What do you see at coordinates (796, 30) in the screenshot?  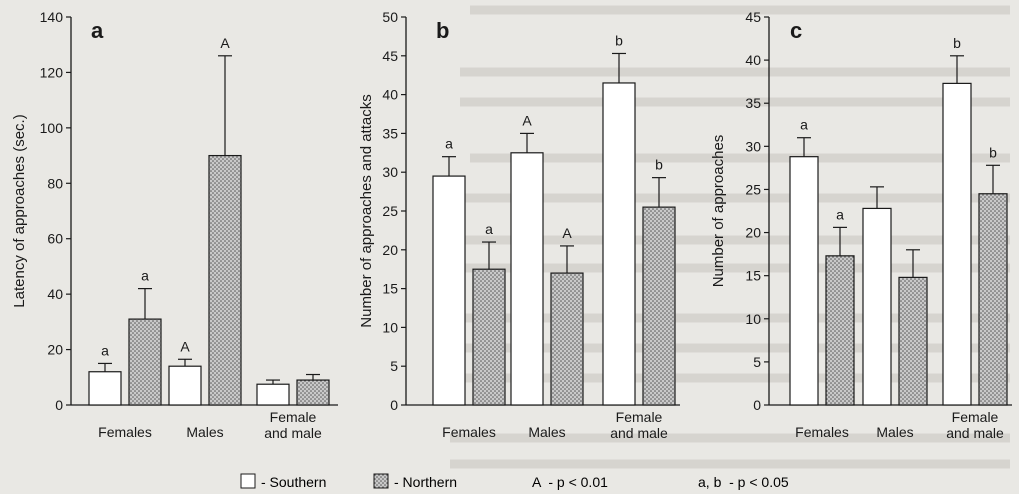 I see `panel-letter: c` at bounding box center [796, 30].